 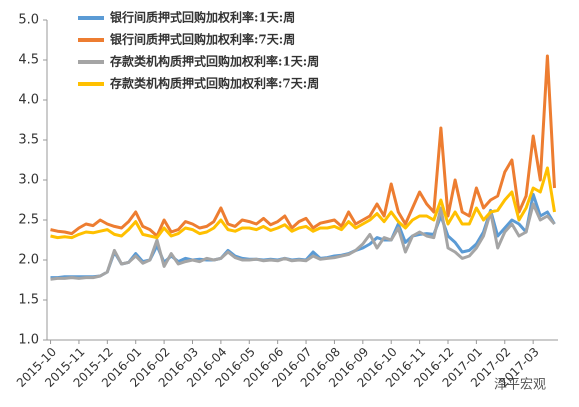 I want to click on y-tick-label: 1.5, so click(x=28, y=300).